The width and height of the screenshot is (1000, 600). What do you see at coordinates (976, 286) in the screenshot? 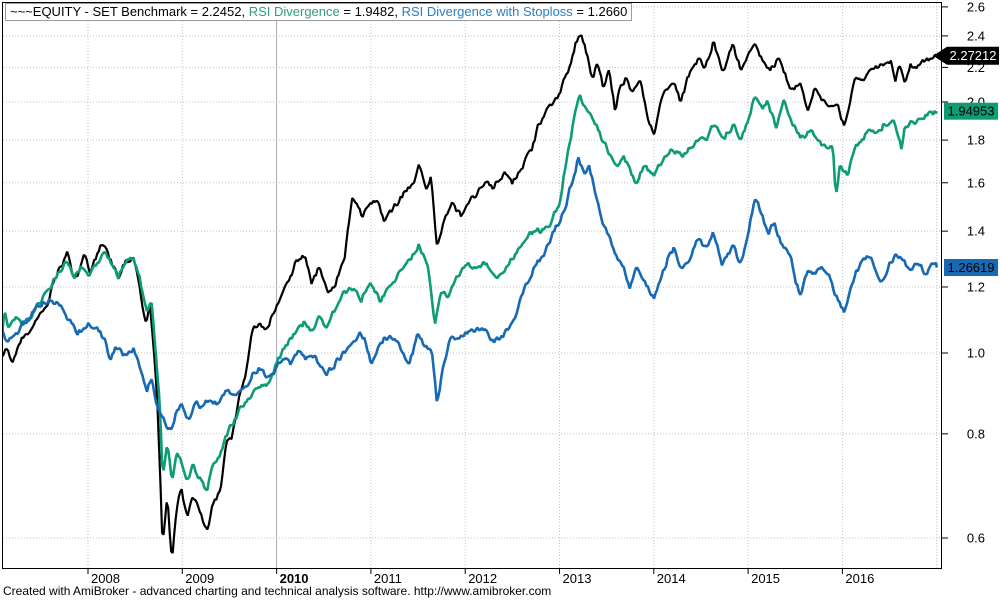
I see `y-axis-label: 1.2` at bounding box center [976, 286].